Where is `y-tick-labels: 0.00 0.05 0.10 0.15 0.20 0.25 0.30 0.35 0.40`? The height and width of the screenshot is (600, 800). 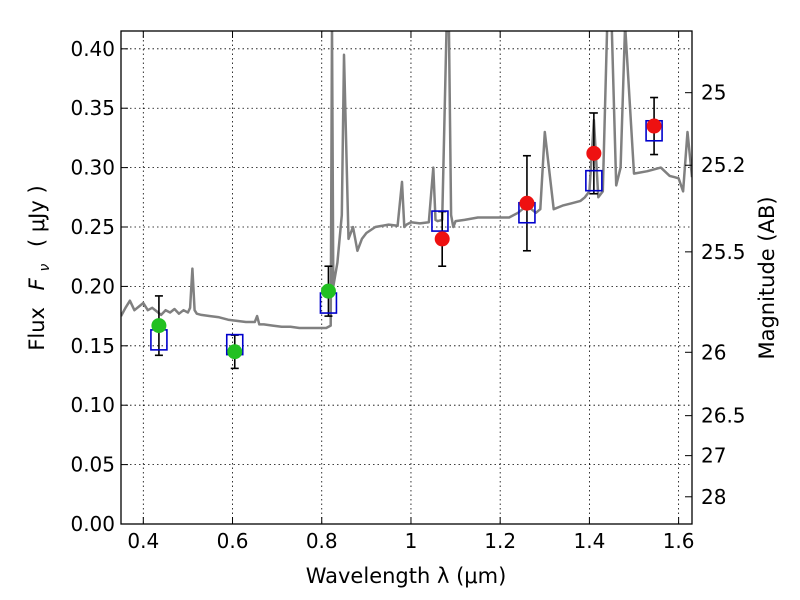
y-tick-labels: 0.00 0.05 0.10 0.15 0.20 0.25 0.30 0.35 0.40 is located at coordinates (92, 286).